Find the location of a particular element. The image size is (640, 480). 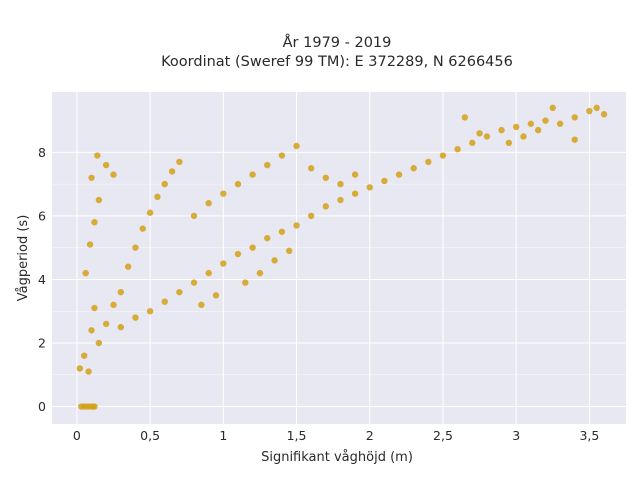

x-tick-label: 3,5 is located at coordinates (589, 435).